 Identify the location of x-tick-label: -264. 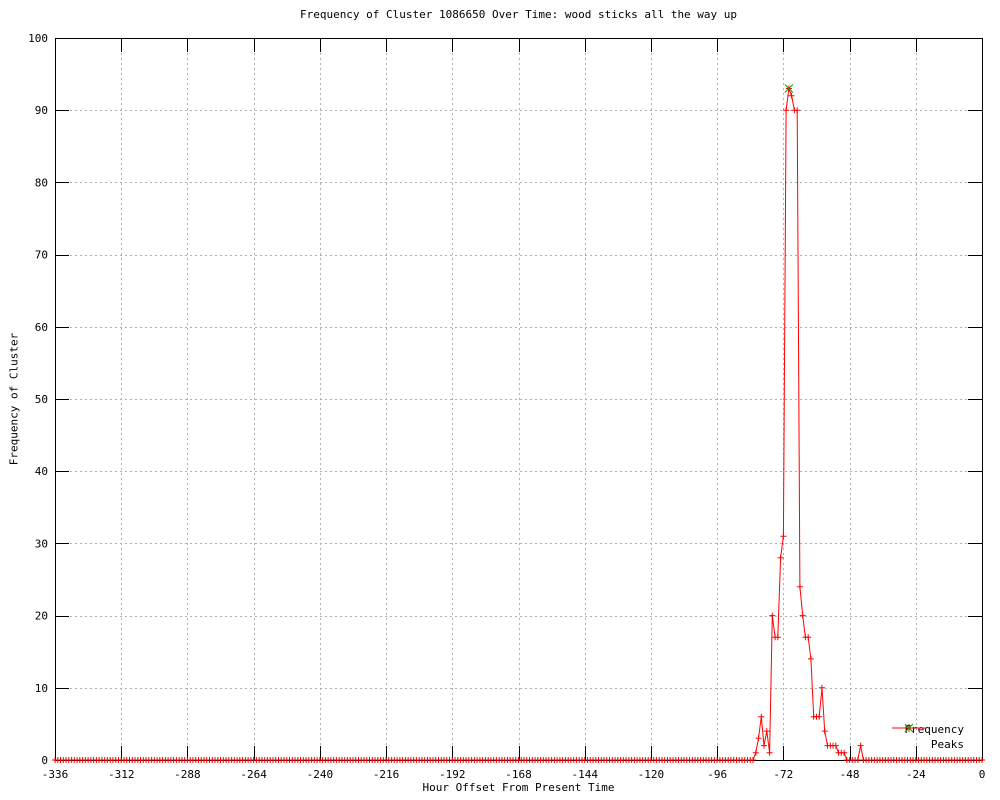
(253, 774).